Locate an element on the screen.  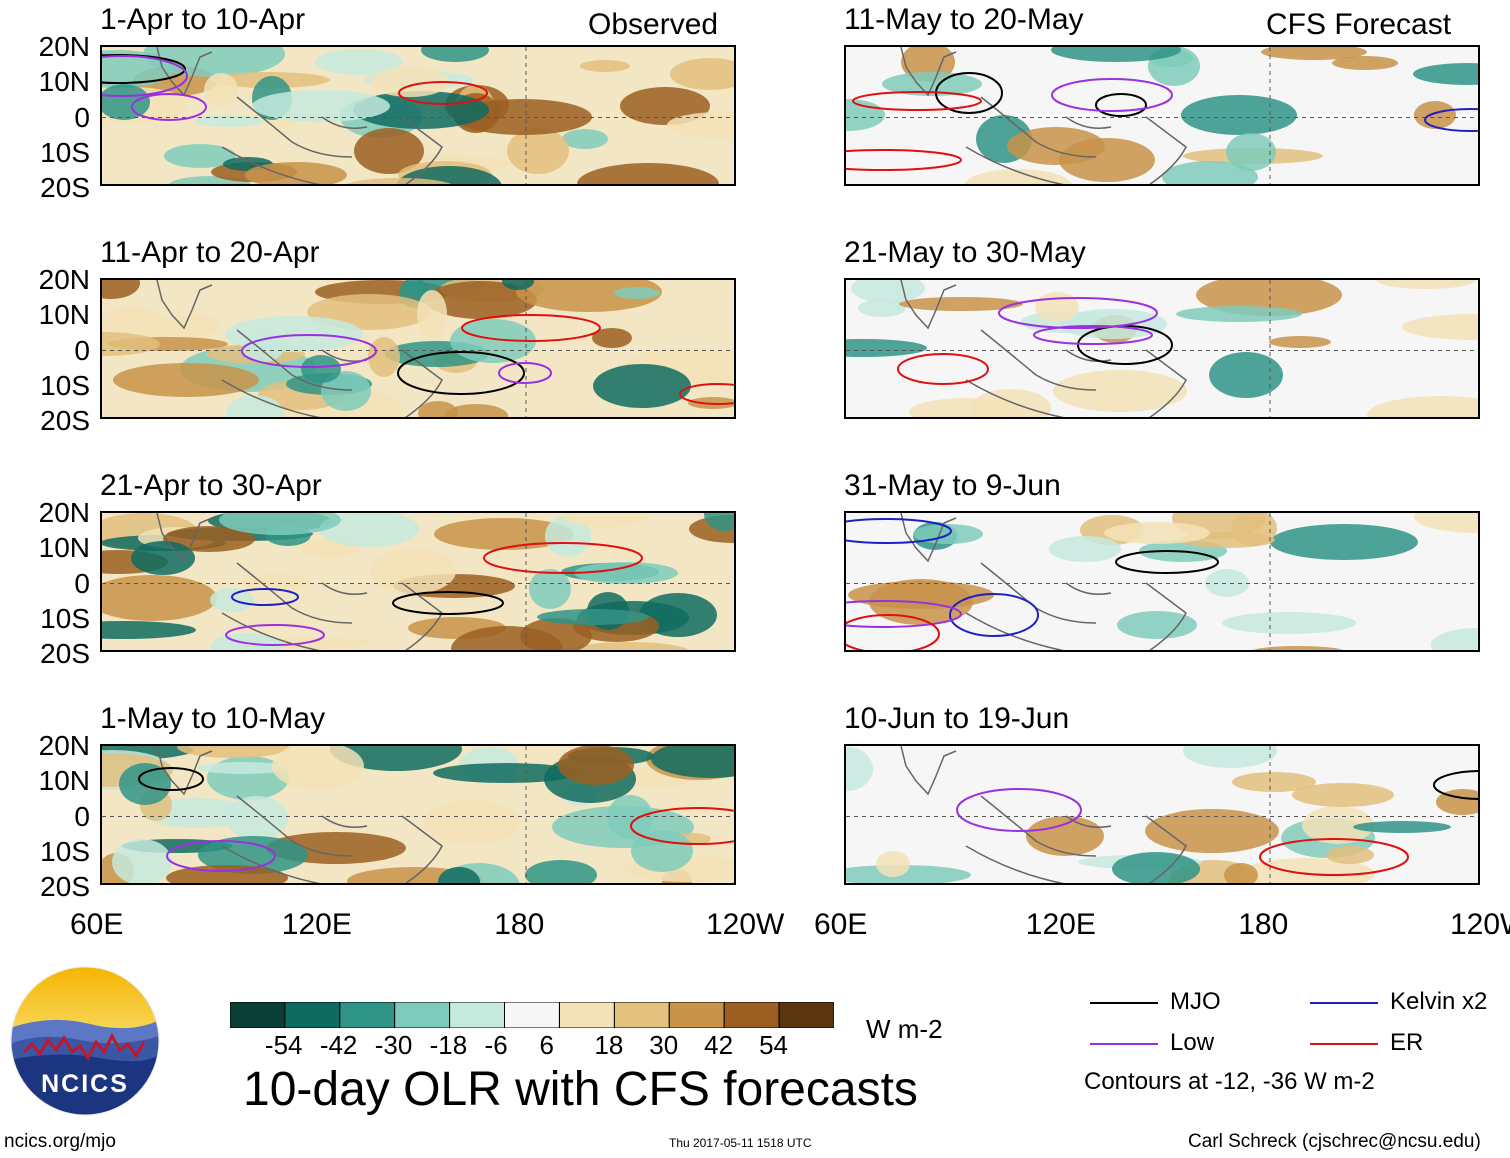
figure-title: 10-day OLR with CFS forecasts is located at coordinates (580, 1089).